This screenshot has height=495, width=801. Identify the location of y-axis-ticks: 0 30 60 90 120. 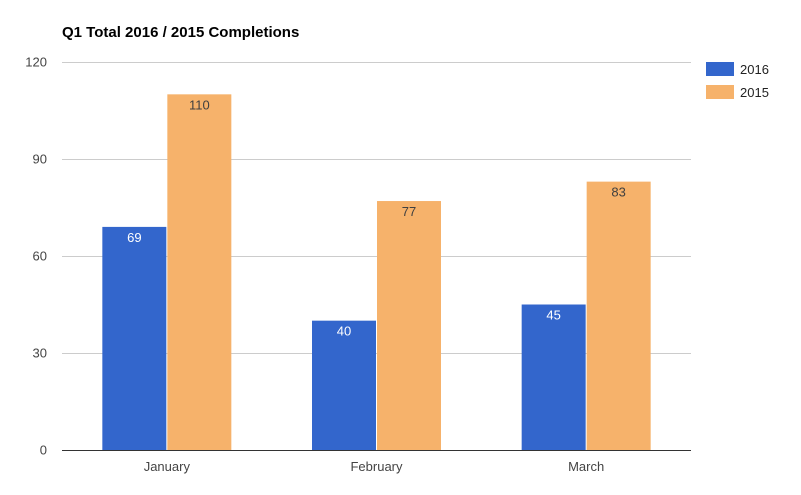
(36, 256).